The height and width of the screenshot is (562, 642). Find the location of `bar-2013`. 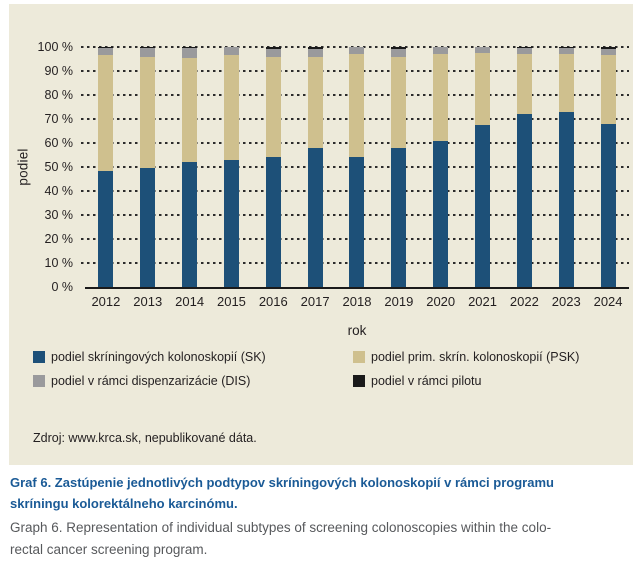

bar-2013 is located at coordinates (148, 167).